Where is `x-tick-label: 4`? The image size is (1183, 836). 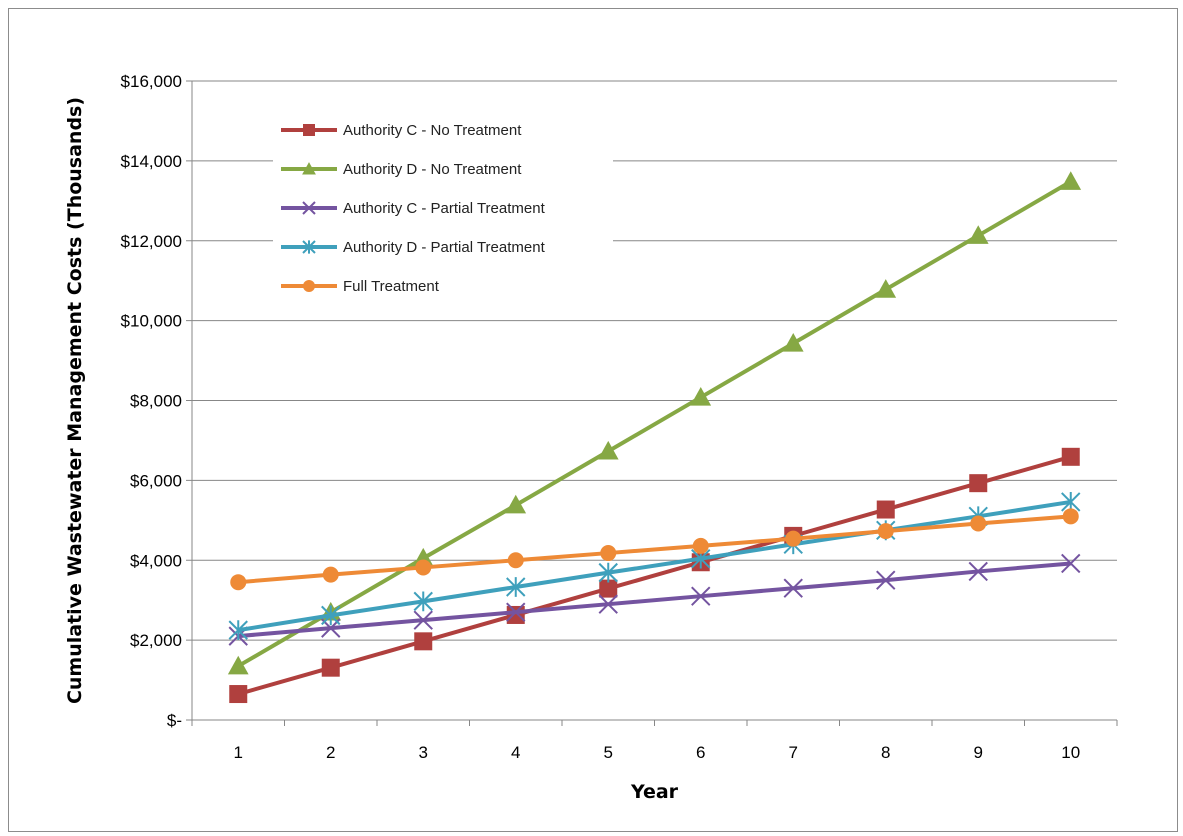 x-tick-label: 4 is located at coordinates (515, 752).